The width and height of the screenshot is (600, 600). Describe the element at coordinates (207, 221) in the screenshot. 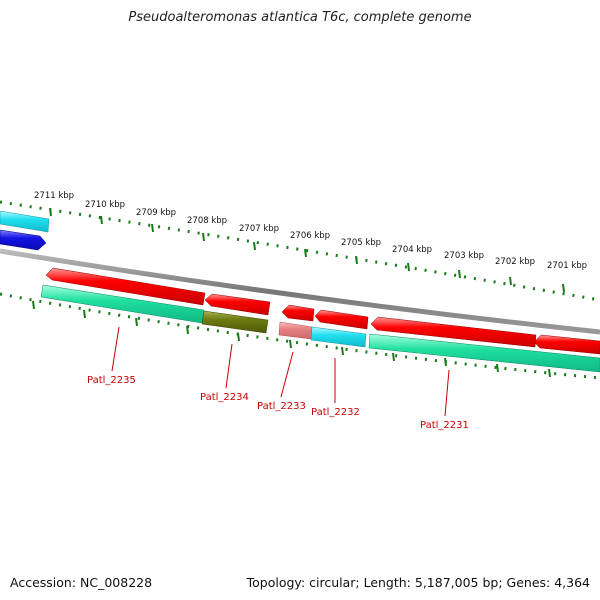

I see `tick-label: 2708 kbp` at that location.